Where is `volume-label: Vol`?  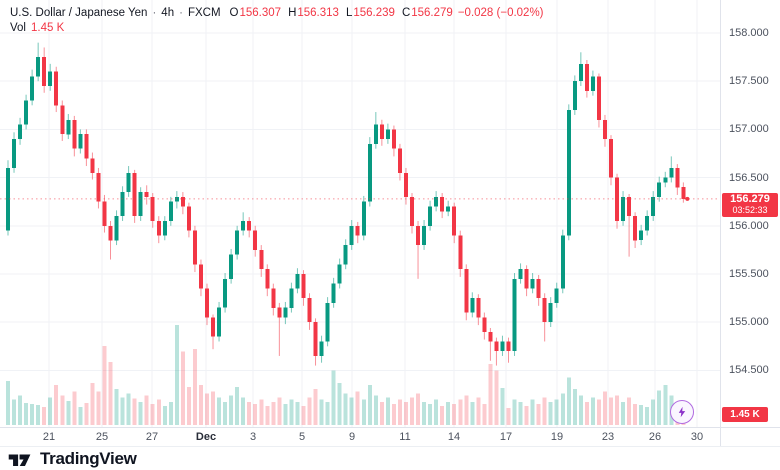
volume-label: Vol is located at coordinates (18, 28).